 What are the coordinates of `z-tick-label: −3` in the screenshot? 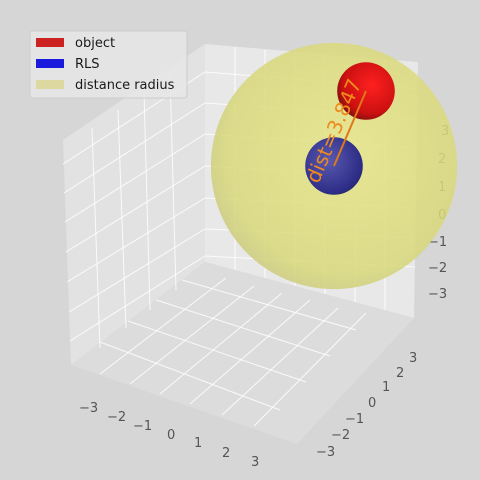 It's located at (437, 294).